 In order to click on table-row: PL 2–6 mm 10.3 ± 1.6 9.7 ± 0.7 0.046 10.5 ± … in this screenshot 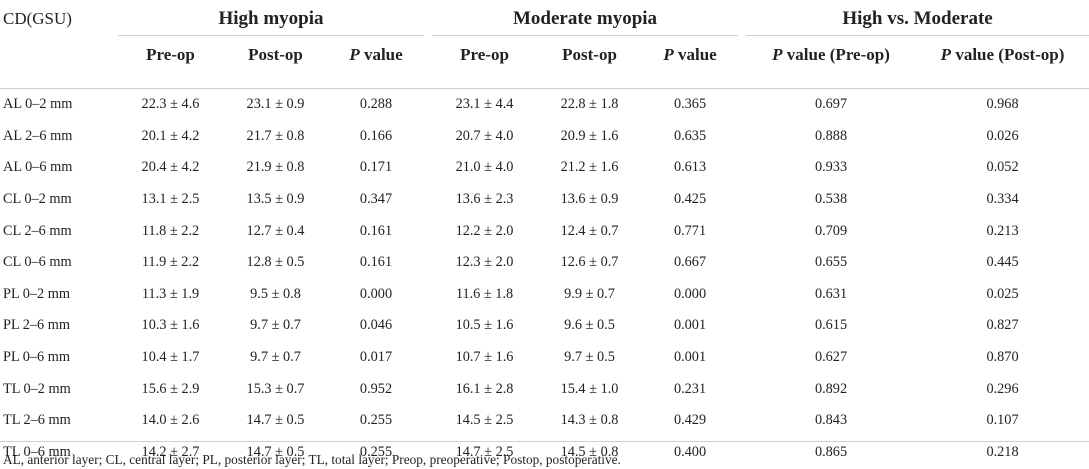, I will do `click(544, 326)`.